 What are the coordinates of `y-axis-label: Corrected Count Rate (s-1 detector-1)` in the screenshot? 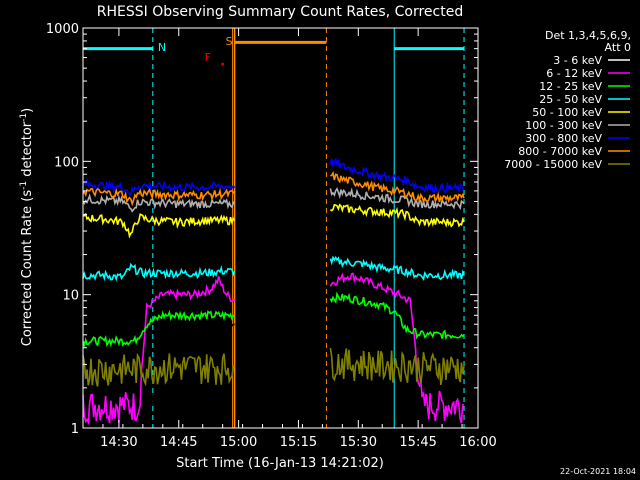 It's located at (27, 227).